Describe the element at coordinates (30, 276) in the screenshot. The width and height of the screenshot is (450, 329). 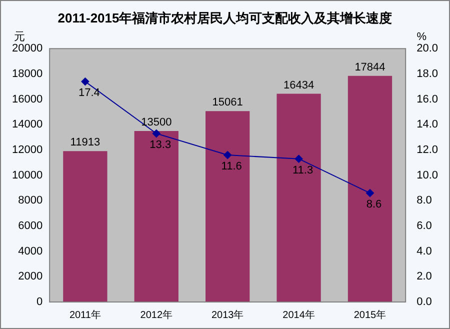
I see `y-tick-label: 2000` at that location.